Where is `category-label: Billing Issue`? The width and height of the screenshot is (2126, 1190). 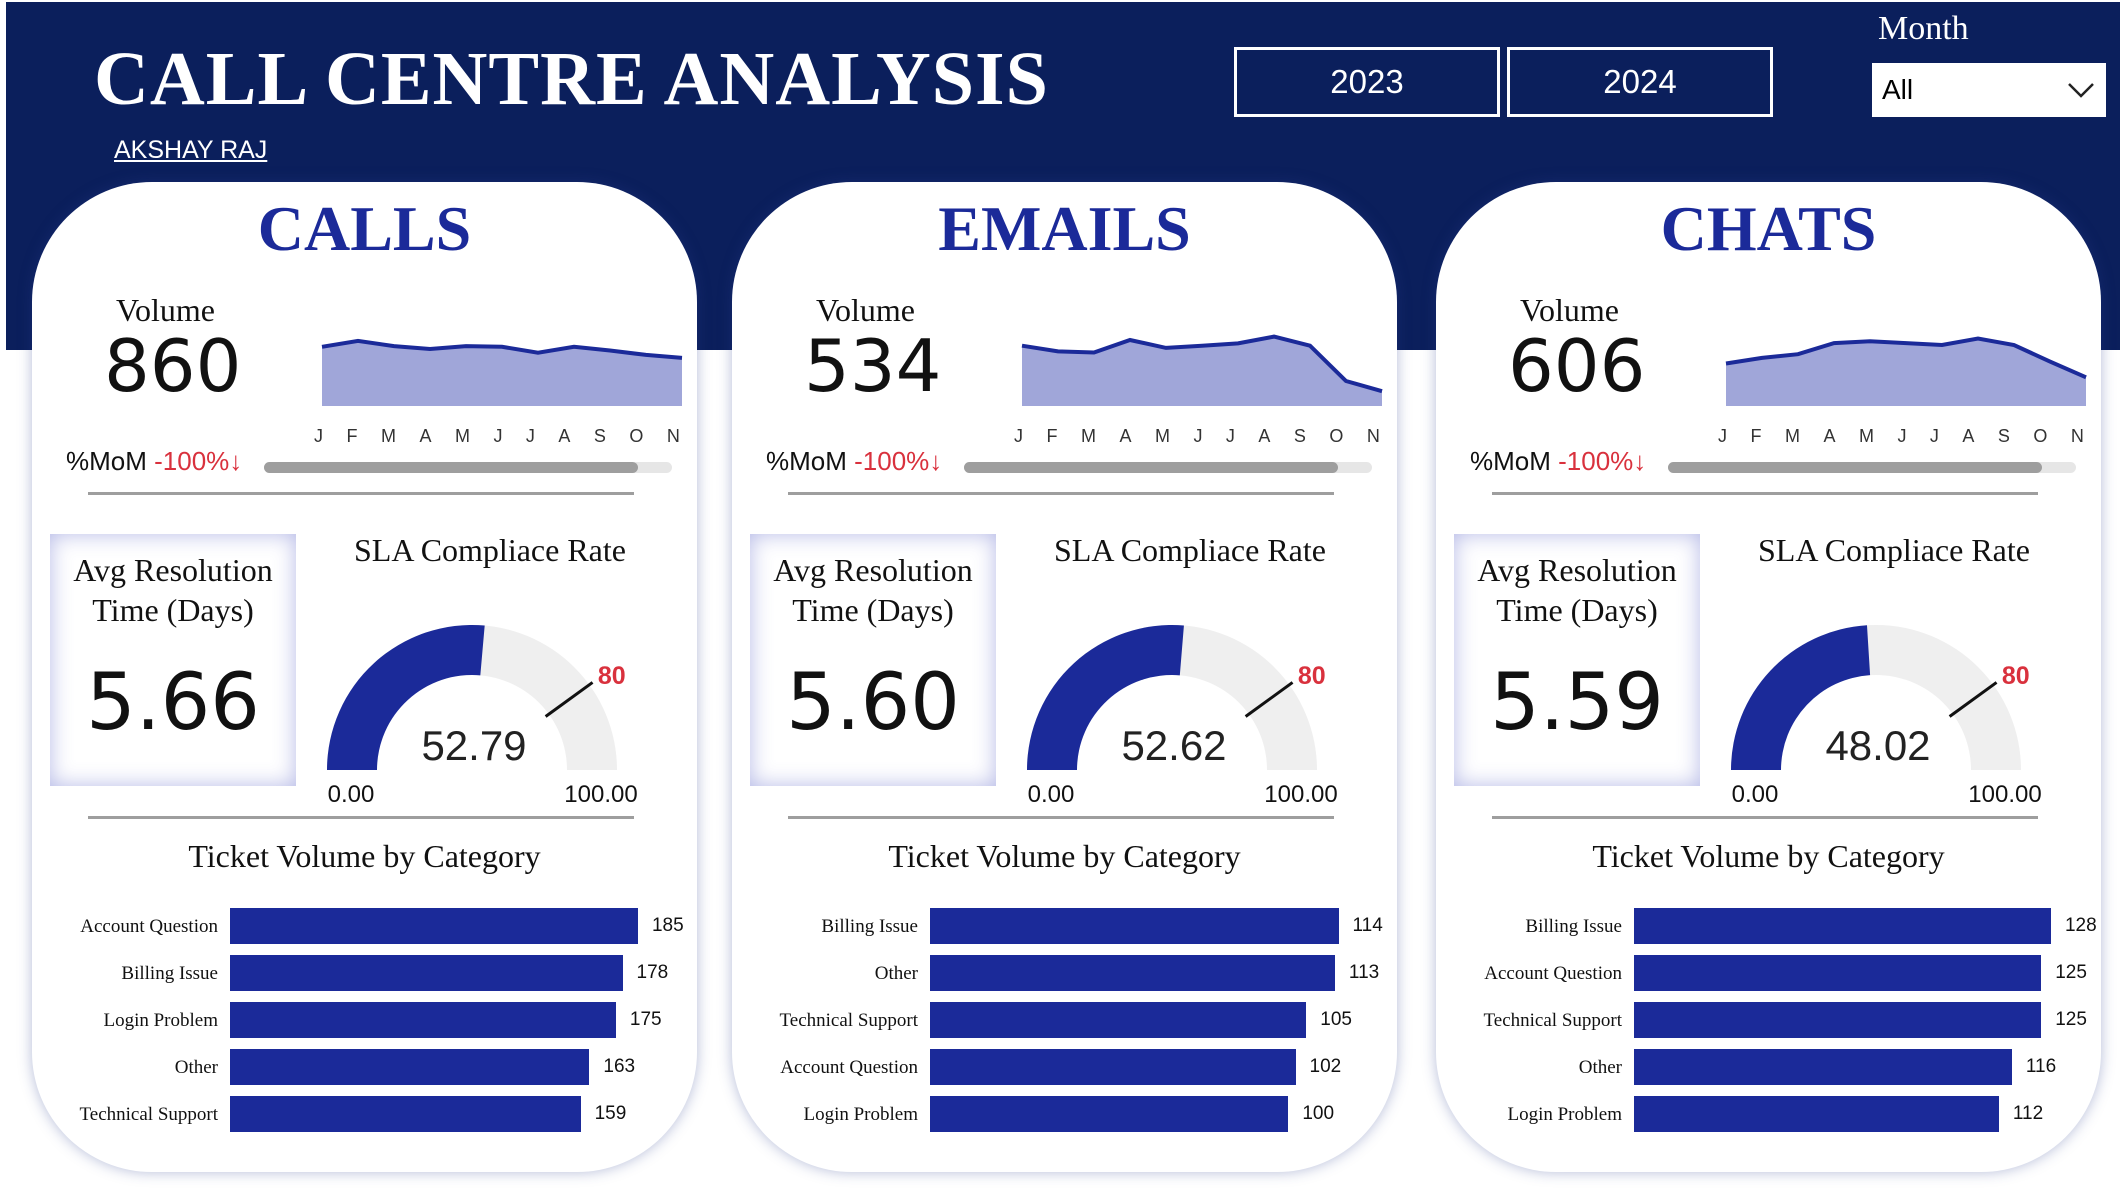
category-label: Billing Issue is located at coordinates (169, 973).